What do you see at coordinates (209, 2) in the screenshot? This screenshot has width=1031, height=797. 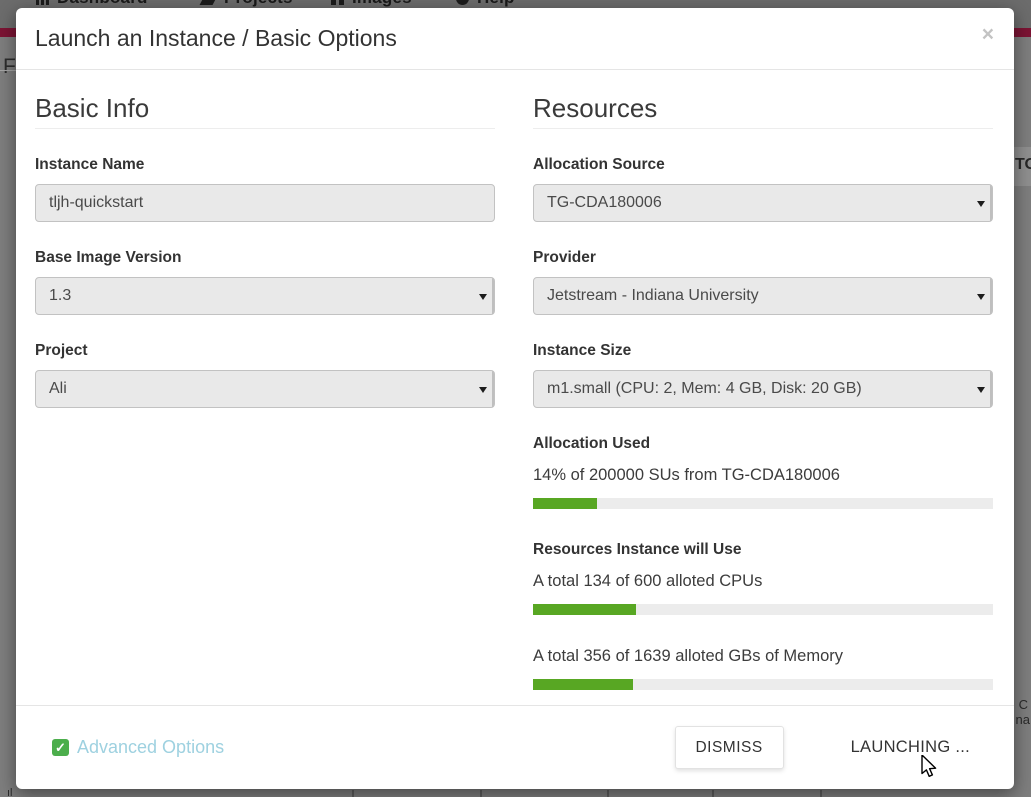 I see `projects-icon` at bounding box center [209, 2].